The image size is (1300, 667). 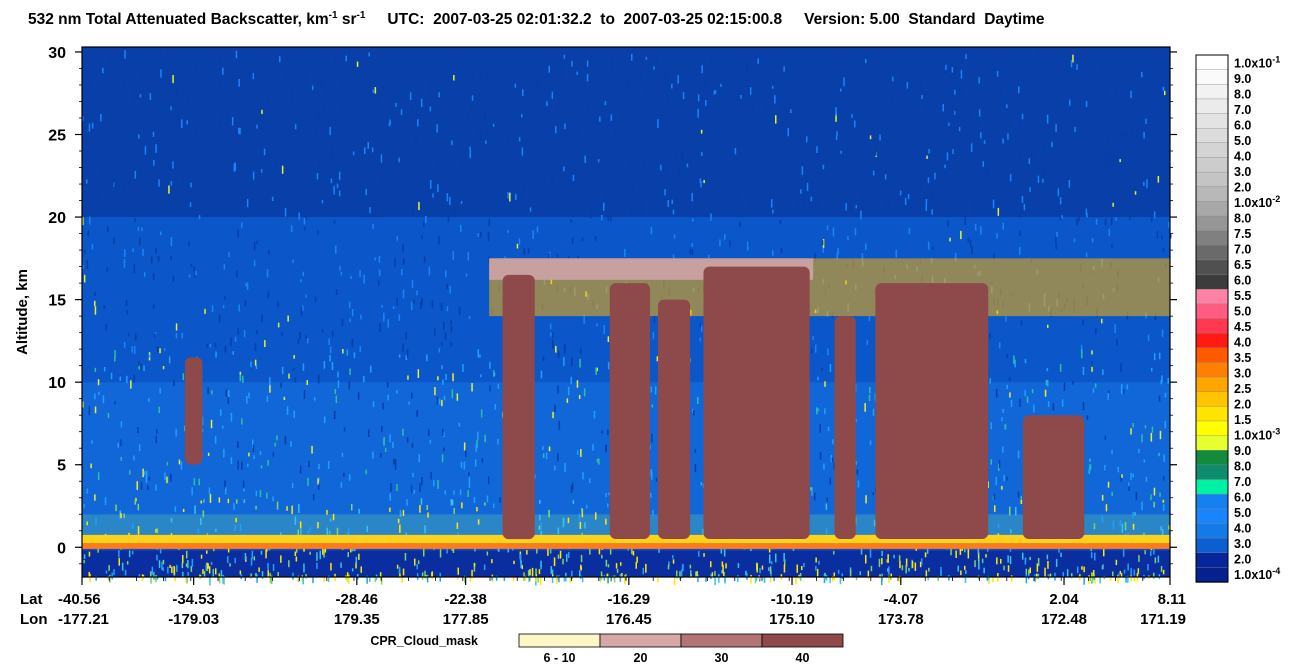 I want to click on cloud-column, so click(x=1053, y=477).